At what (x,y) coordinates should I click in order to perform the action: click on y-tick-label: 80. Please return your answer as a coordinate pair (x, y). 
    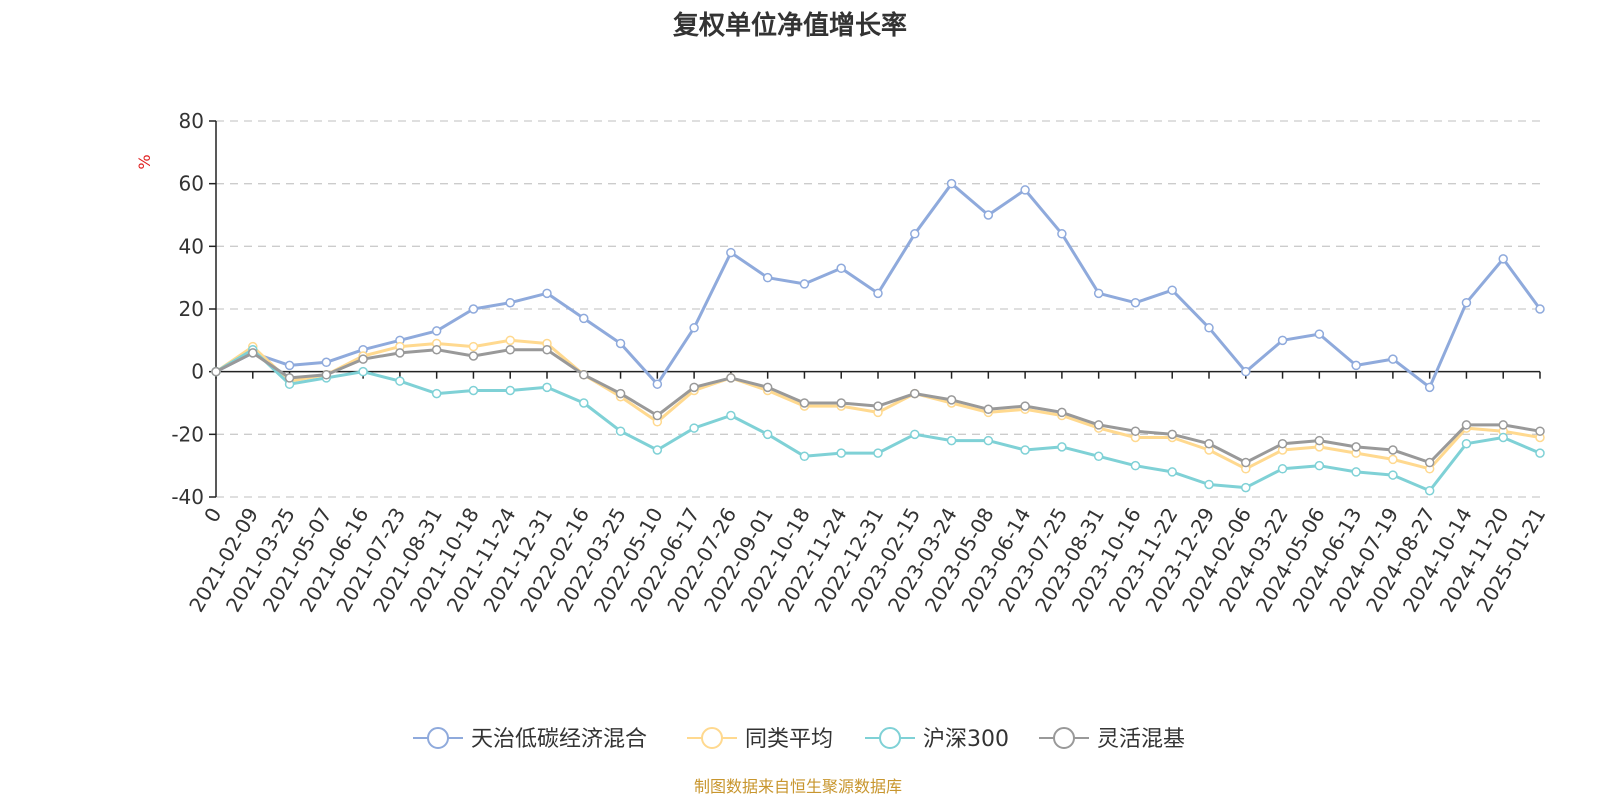
    Looking at the image, I should click on (191, 121).